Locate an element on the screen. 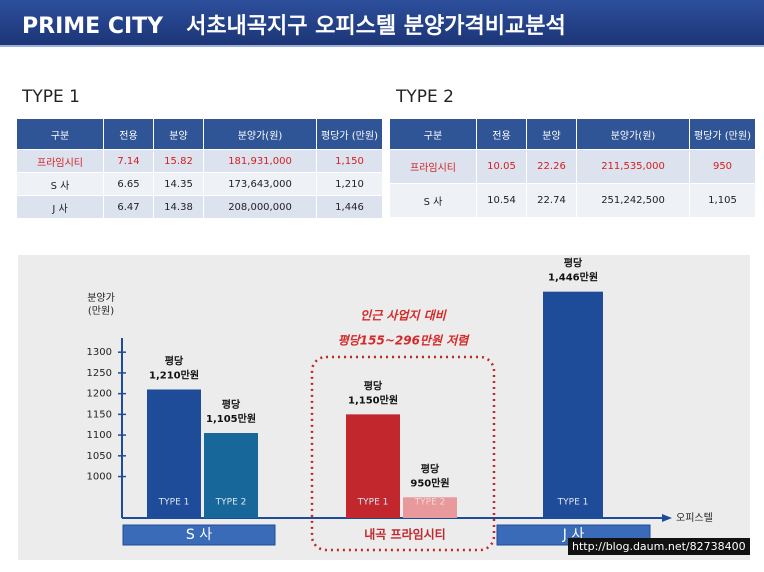 The width and height of the screenshot is (764, 572). table-cell: 1,150 is located at coordinates (349, 161).